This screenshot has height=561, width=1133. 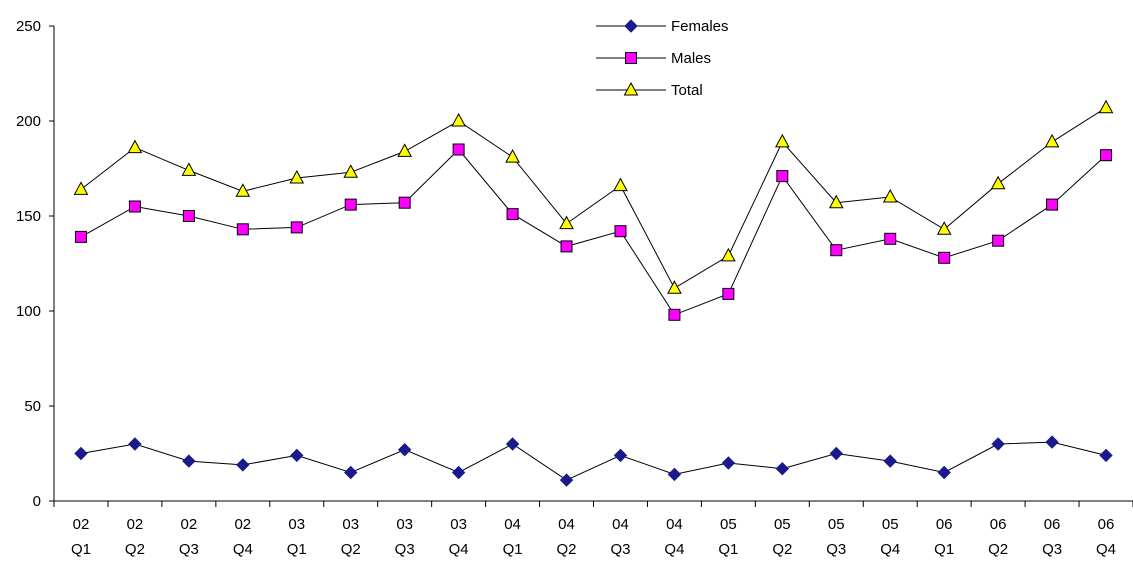 I want to click on y-tick-label: 200, so click(x=28, y=121).